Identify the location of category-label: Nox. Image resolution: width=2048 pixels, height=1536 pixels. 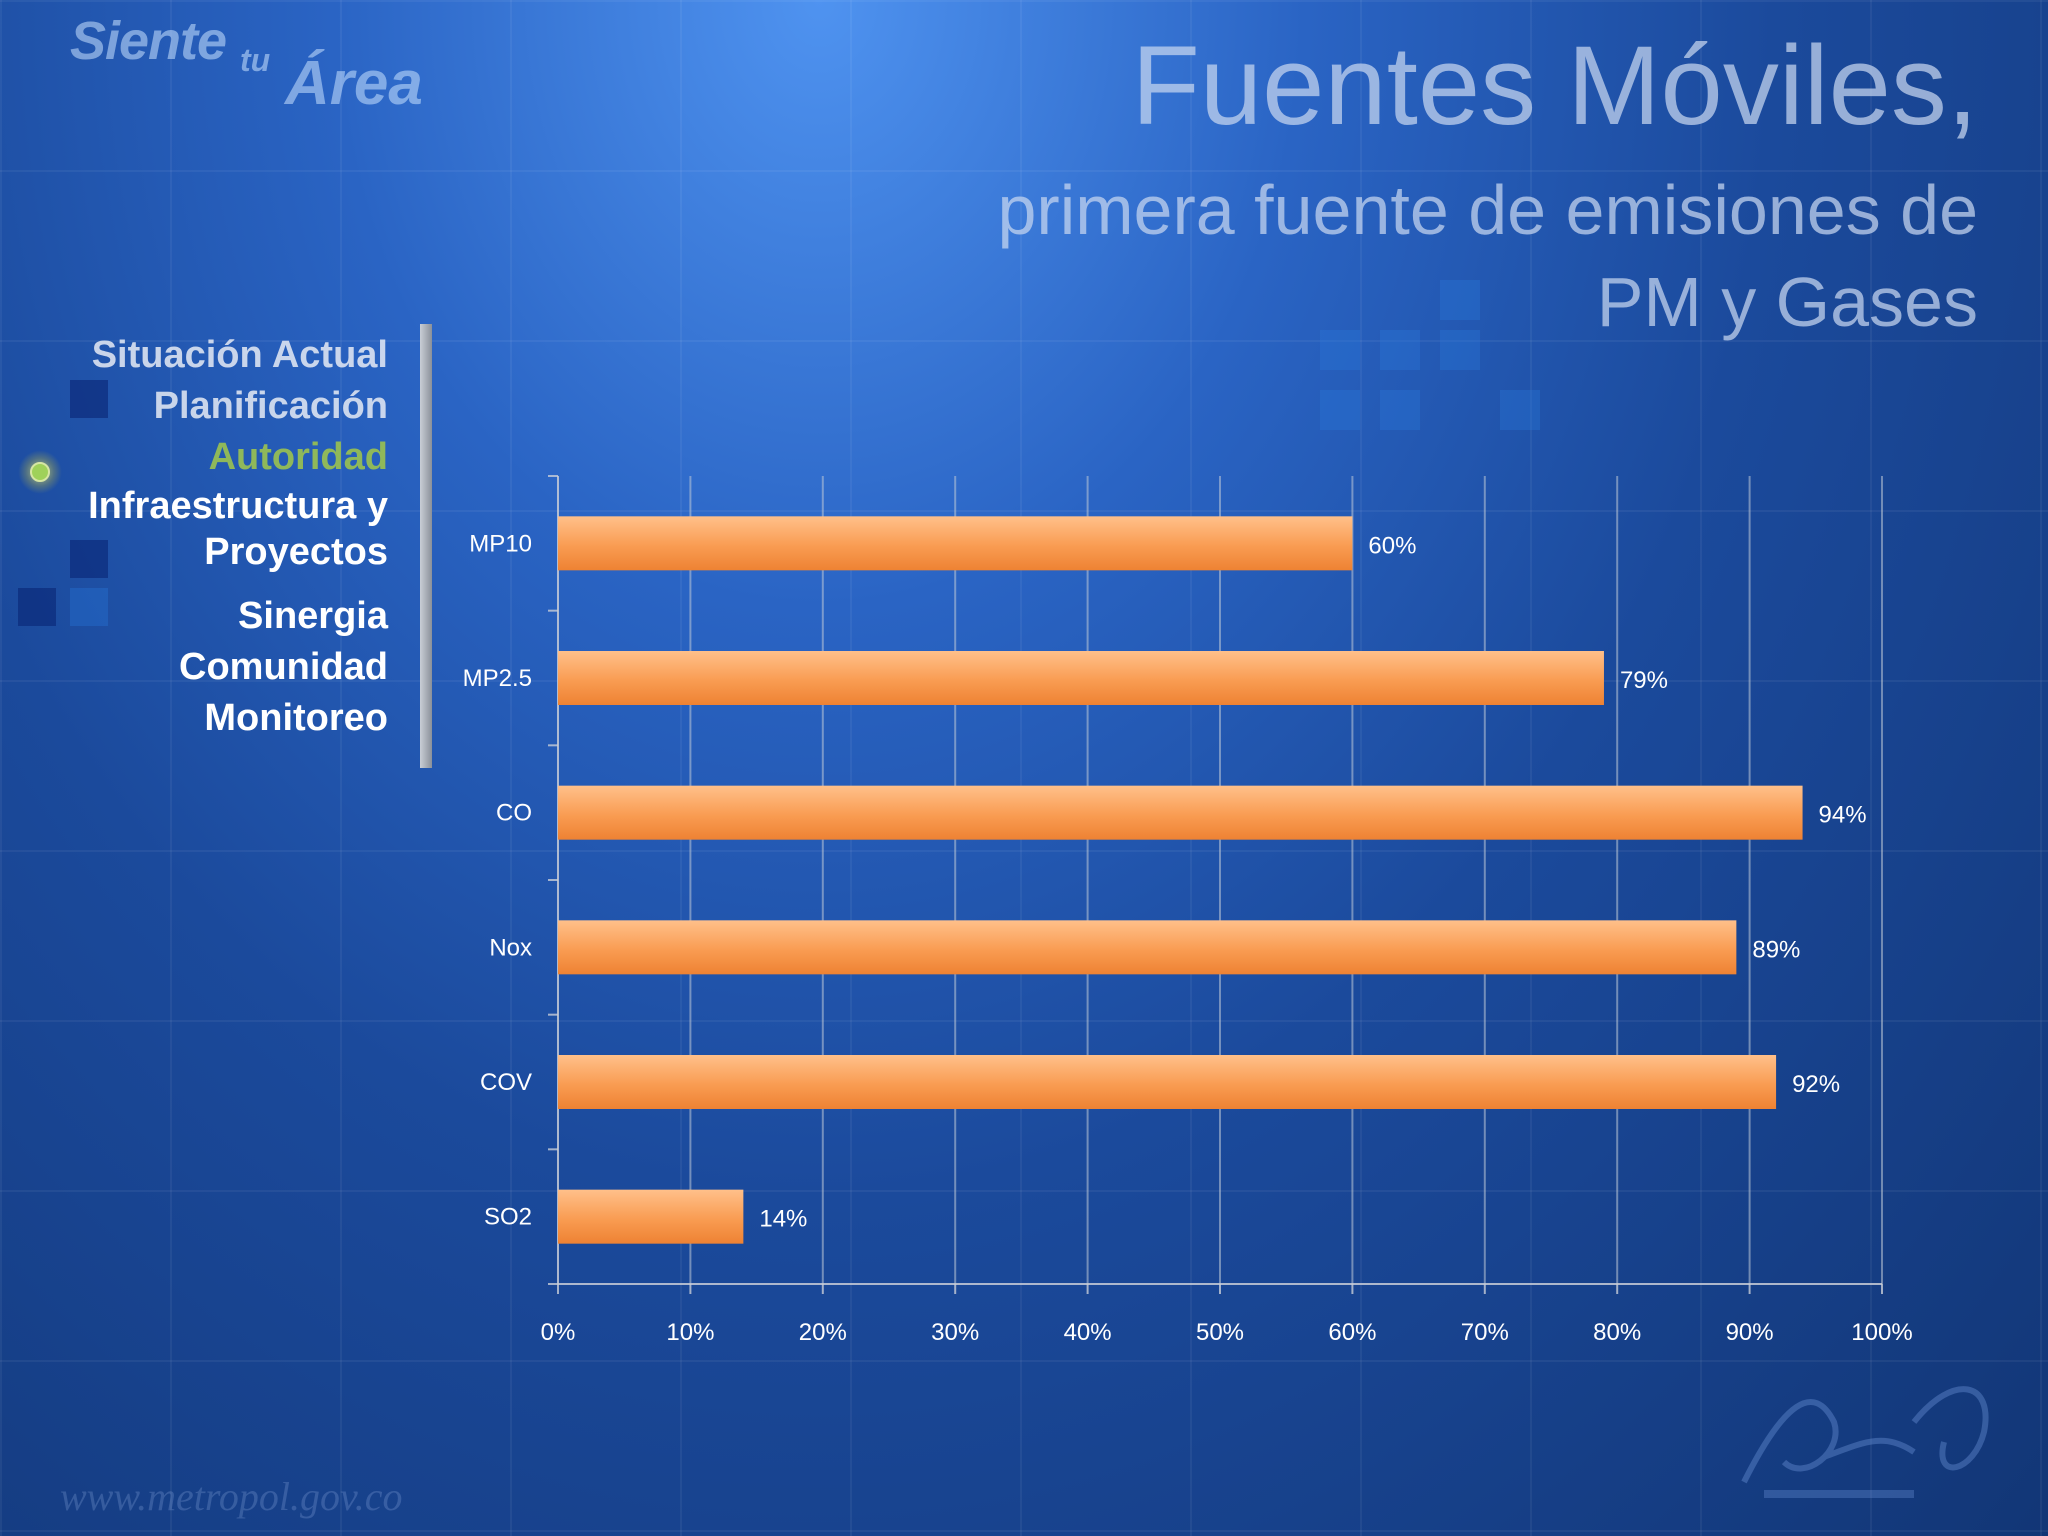
(510, 947).